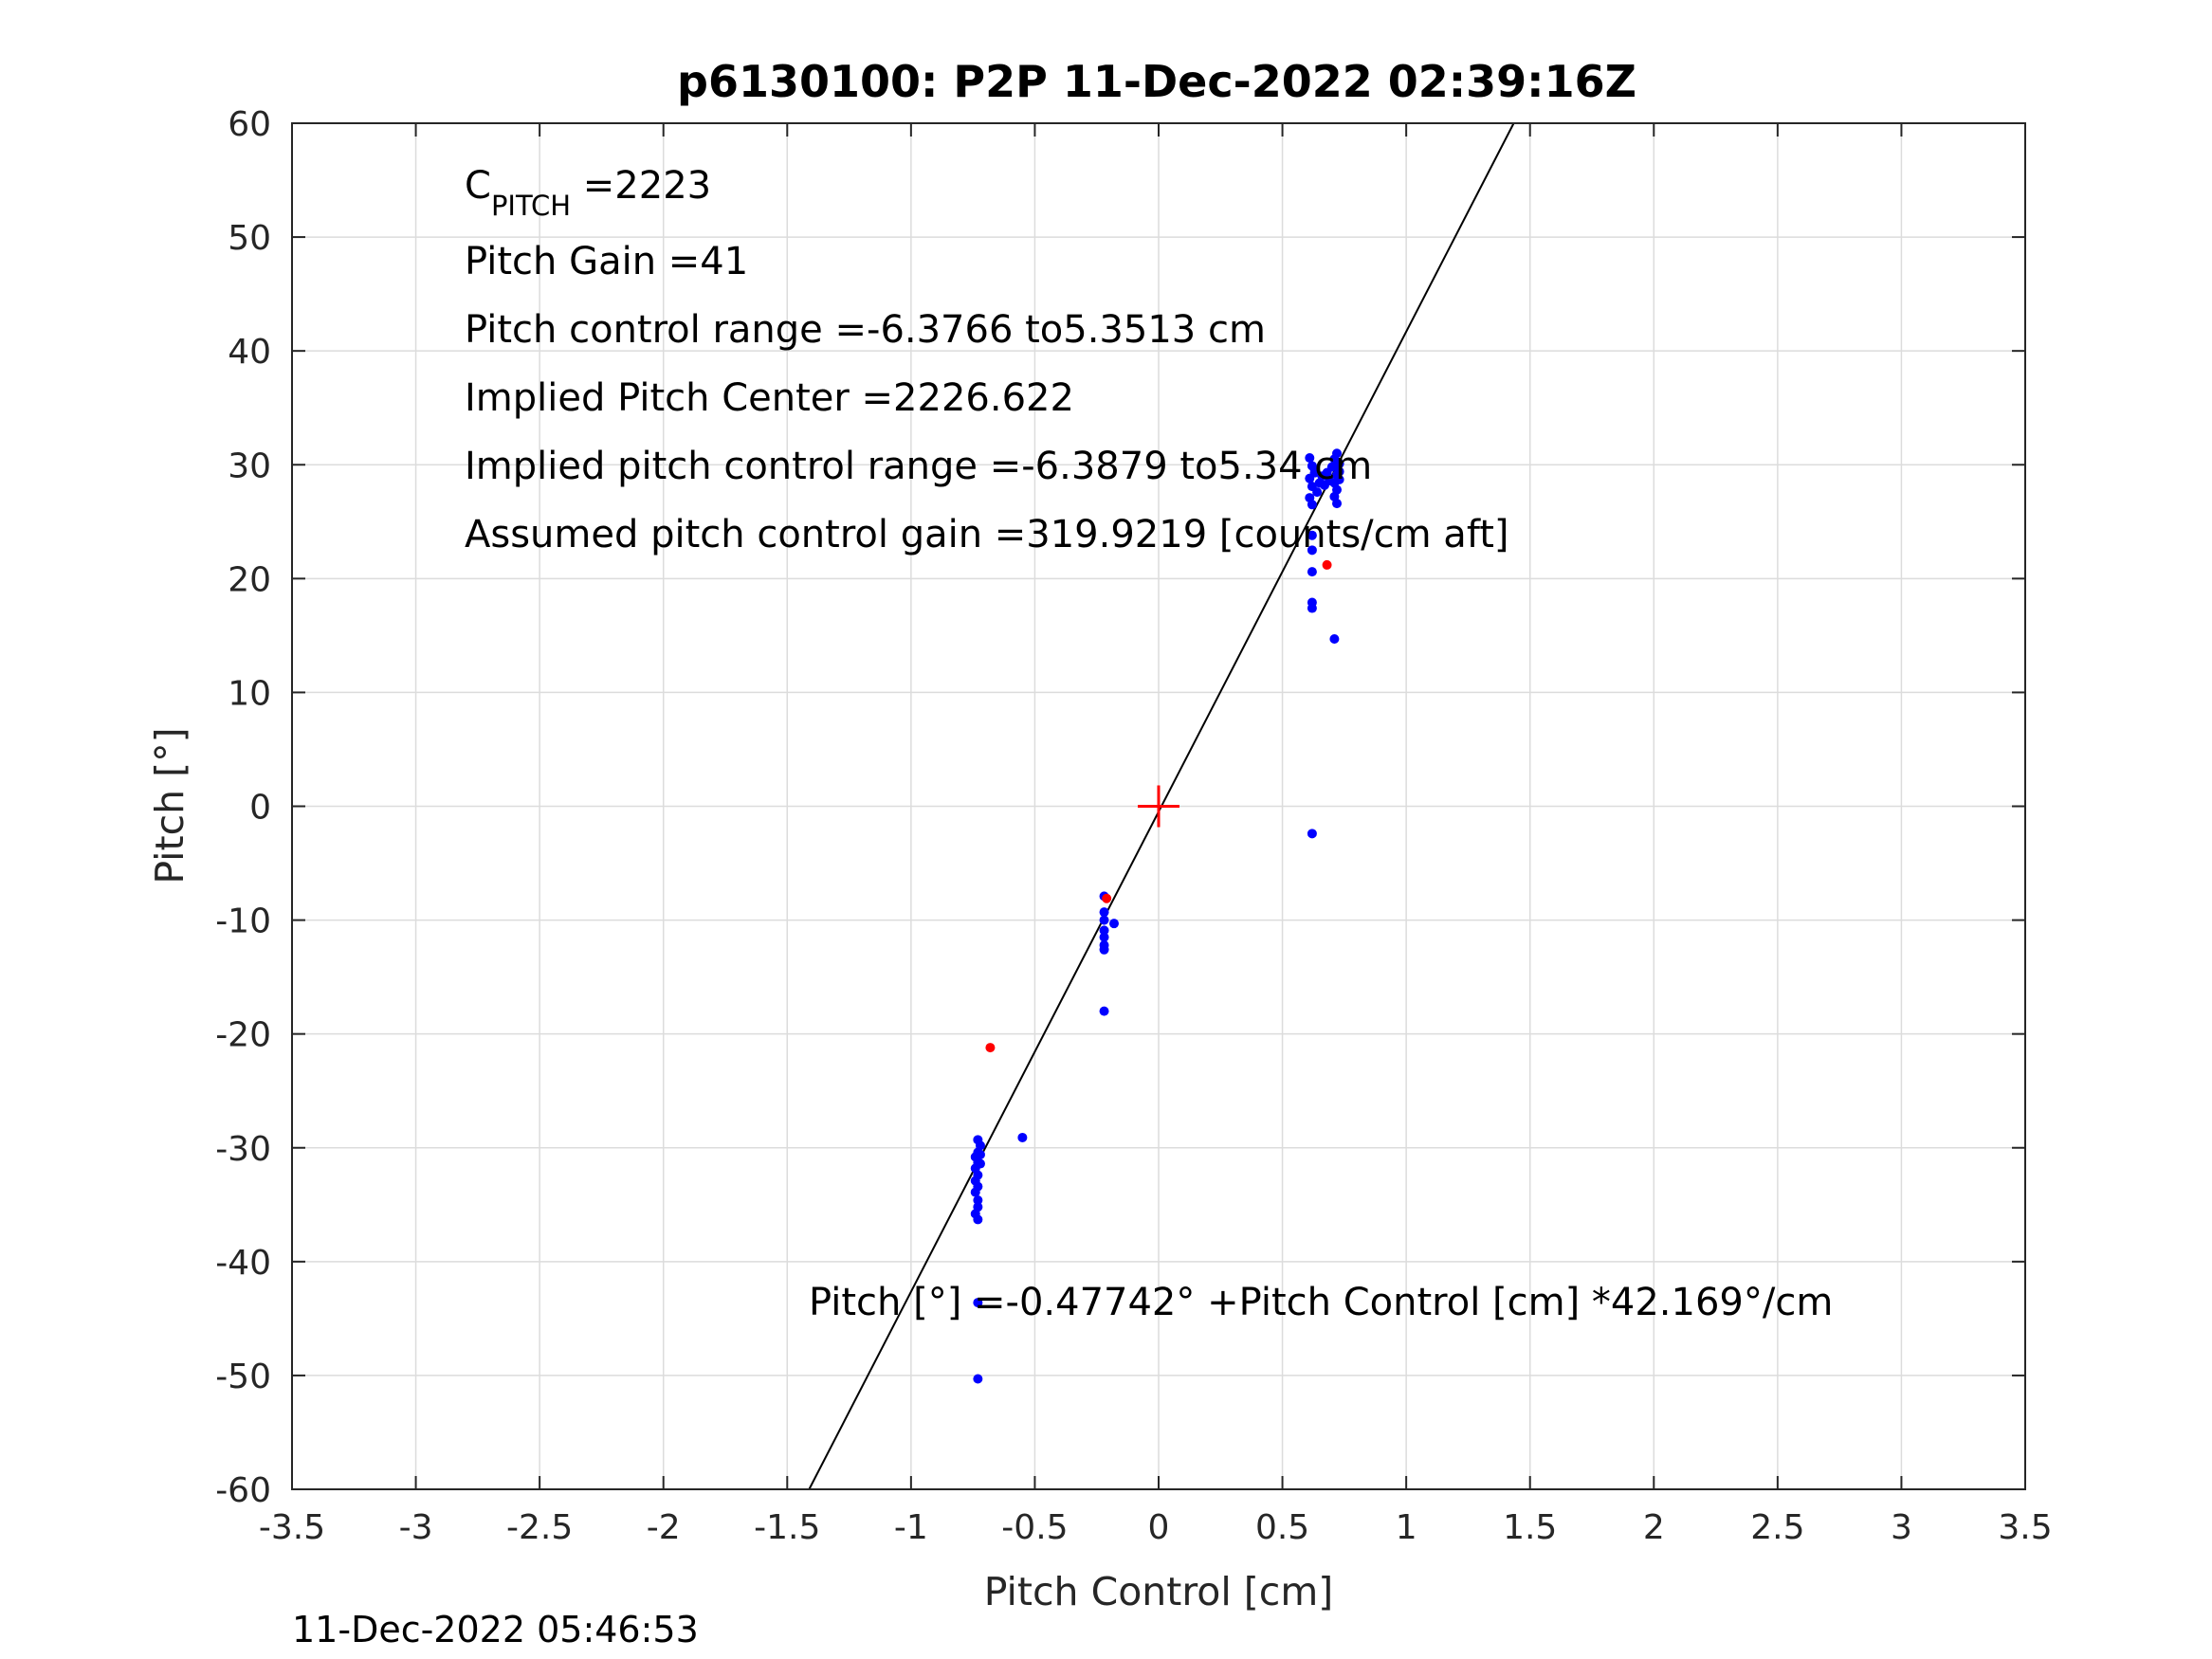 The image size is (2212, 1659). I want to click on y-tick-label: -30, so click(243, 1149).